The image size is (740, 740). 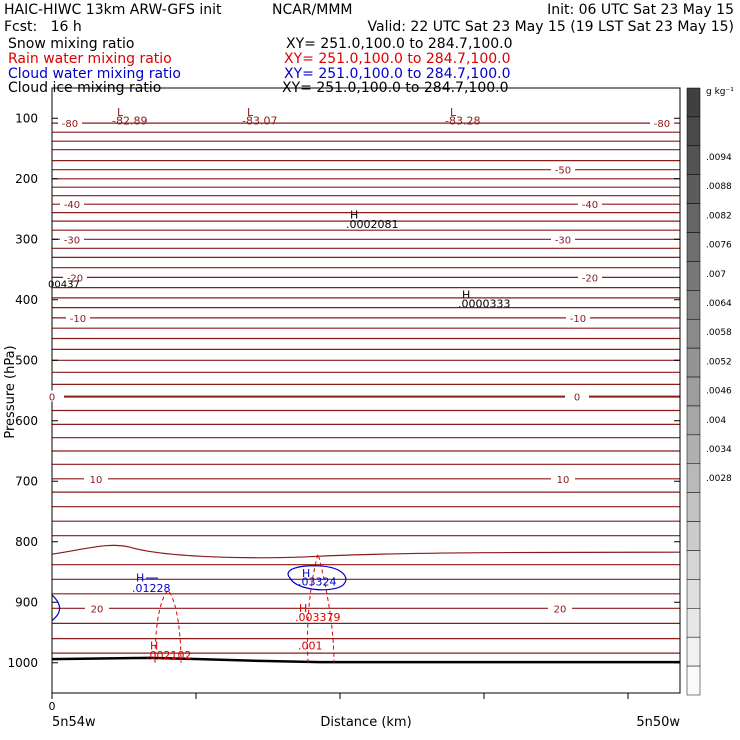 I want to click on y-tick-label: 200, so click(x=26, y=179).